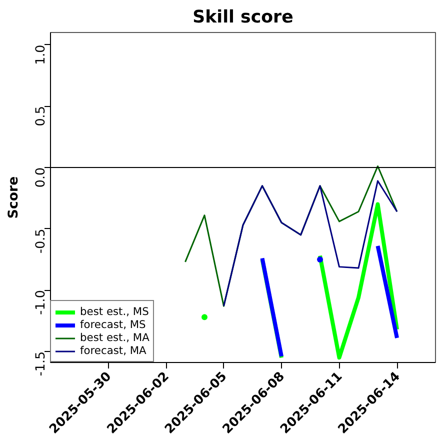 This screenshot has width=440, height=440. I want to click on y-tick-label: 1.0, so click(40, 54).